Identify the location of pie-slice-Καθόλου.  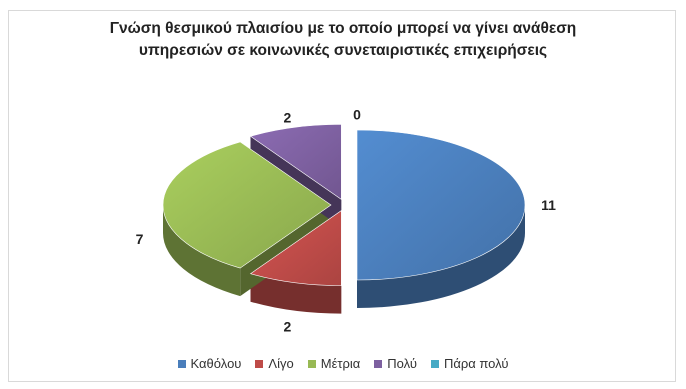
(441, 205).